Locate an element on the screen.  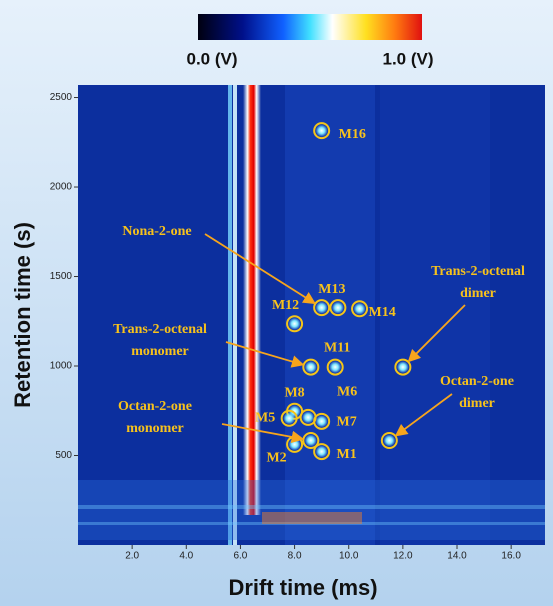
y-axis-title: Retention time (s) is located at coordinates (22, 315).